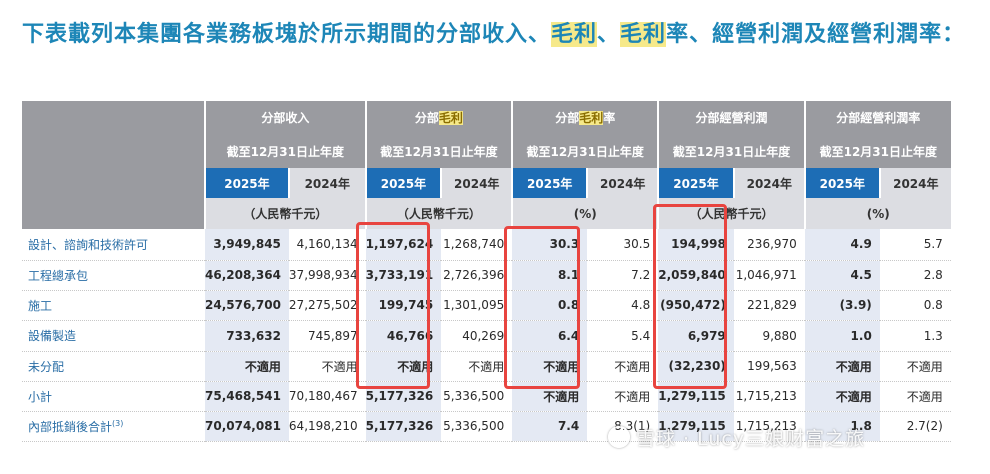  What do you see at coordinates (327, 245) in the screenshot?
I see `table-cell: 4,160,134` at bounding box center [327, 245].